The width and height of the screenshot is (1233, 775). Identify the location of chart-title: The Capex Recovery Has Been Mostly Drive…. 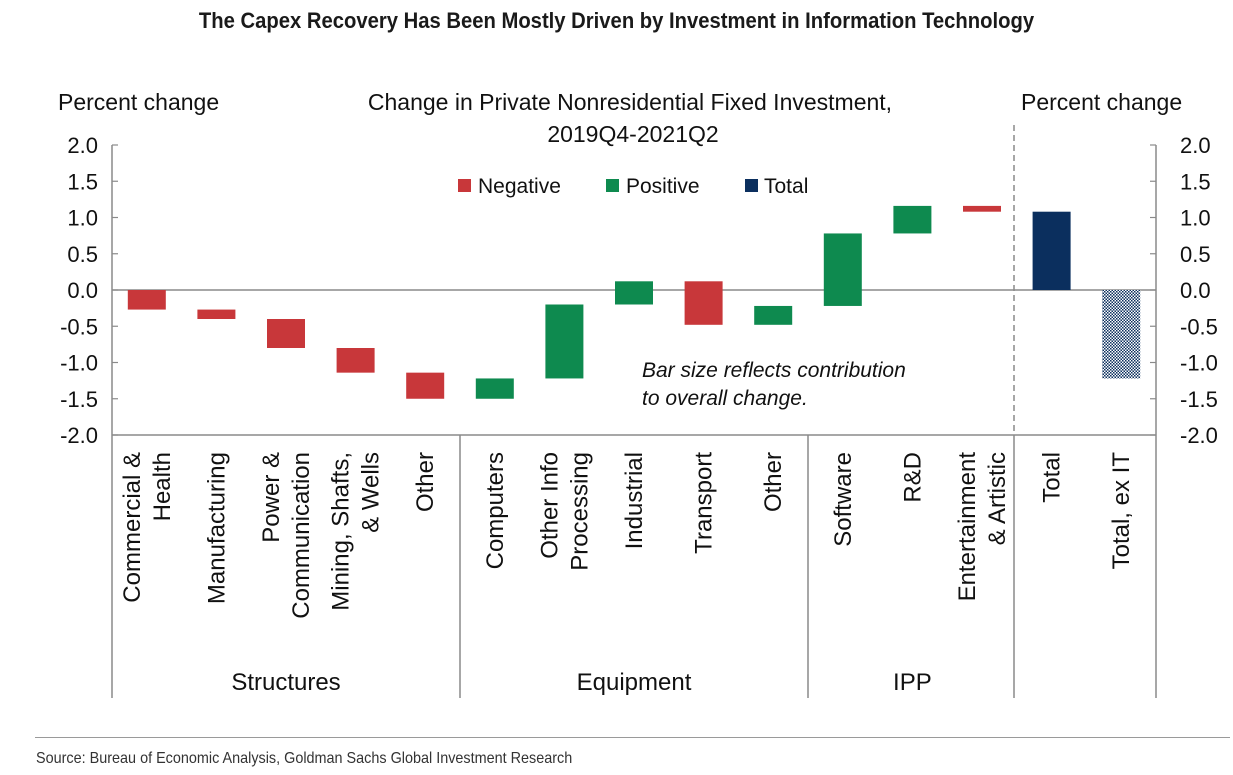
(616, 20).